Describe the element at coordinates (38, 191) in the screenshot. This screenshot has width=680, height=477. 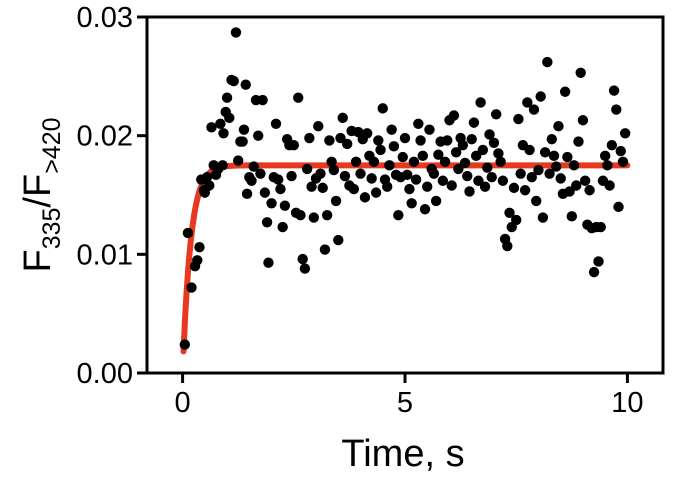
I see `y-axis-title-sep: /F` at that location.